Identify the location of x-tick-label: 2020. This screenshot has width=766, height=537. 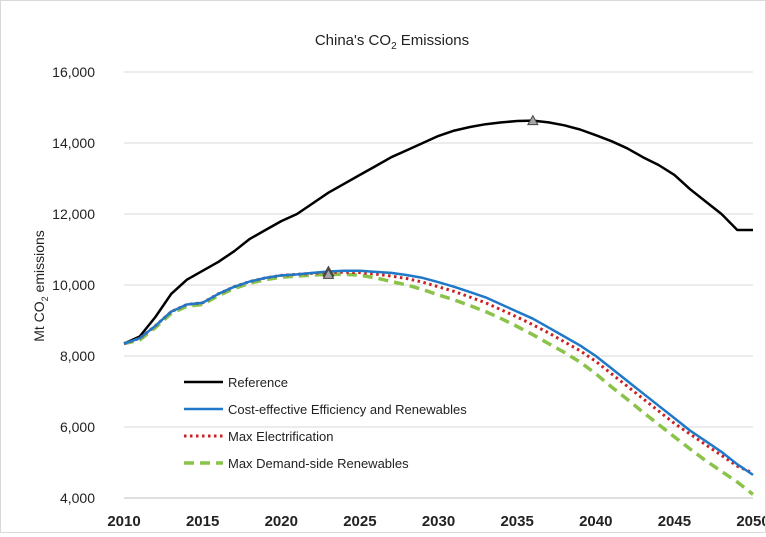
(281, 521).